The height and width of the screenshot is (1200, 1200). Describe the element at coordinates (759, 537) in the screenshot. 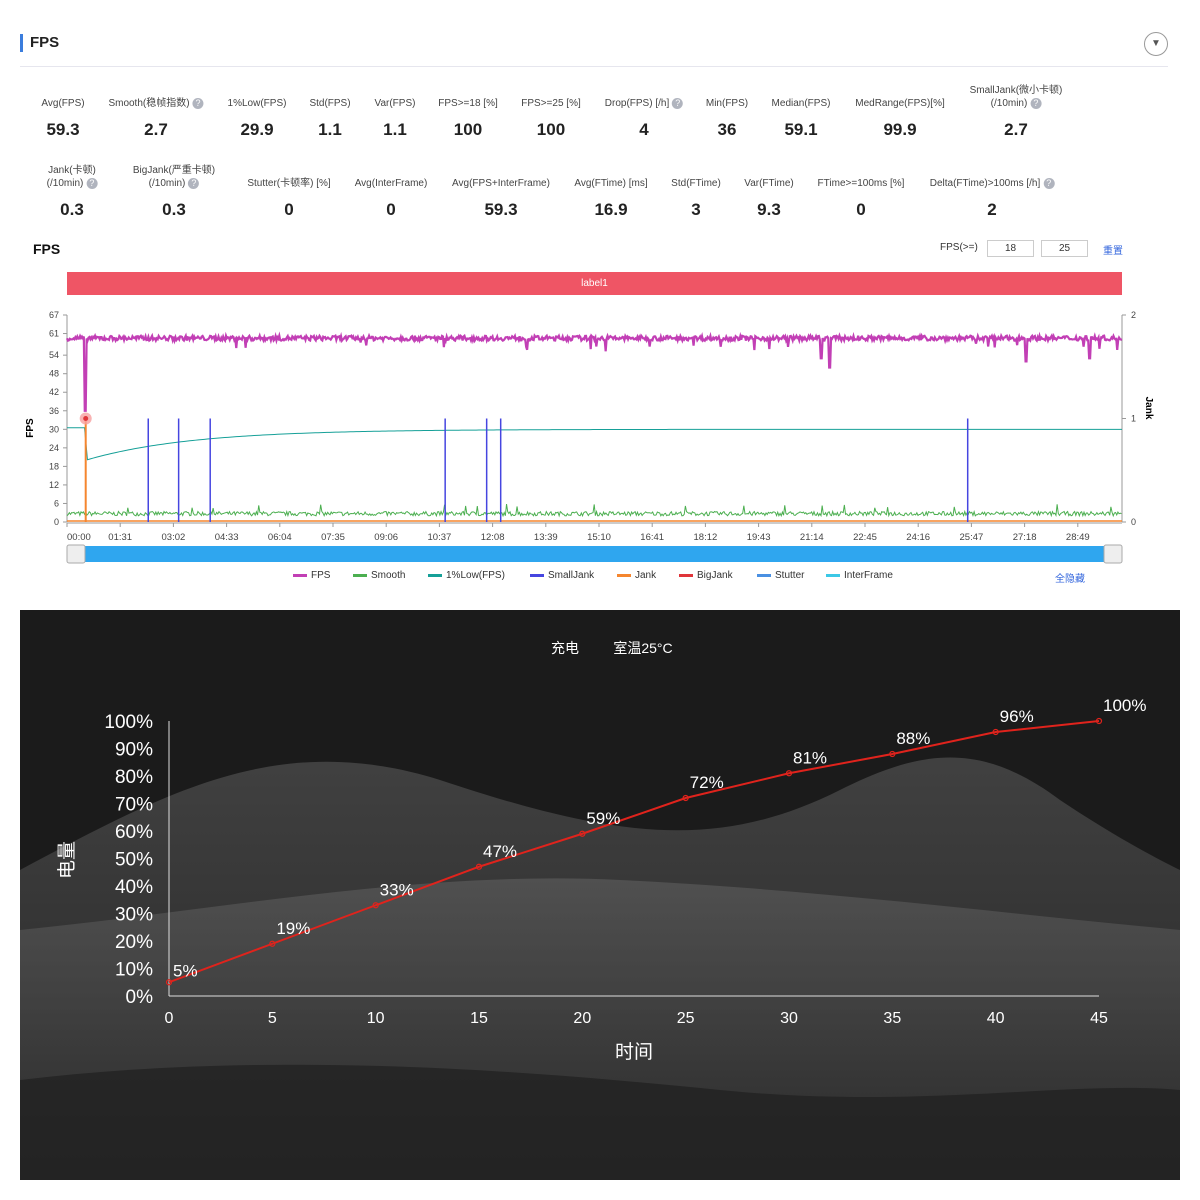

I see `x-tick-label: 19:43` at that location.